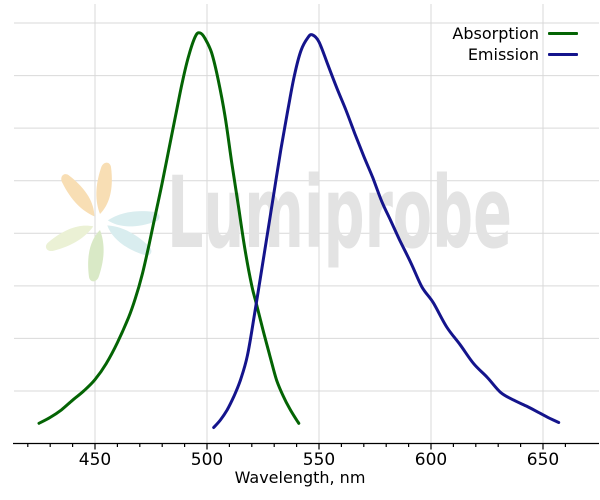  I want to click on legend-label-absorption: Absorption, so click(495, 33).